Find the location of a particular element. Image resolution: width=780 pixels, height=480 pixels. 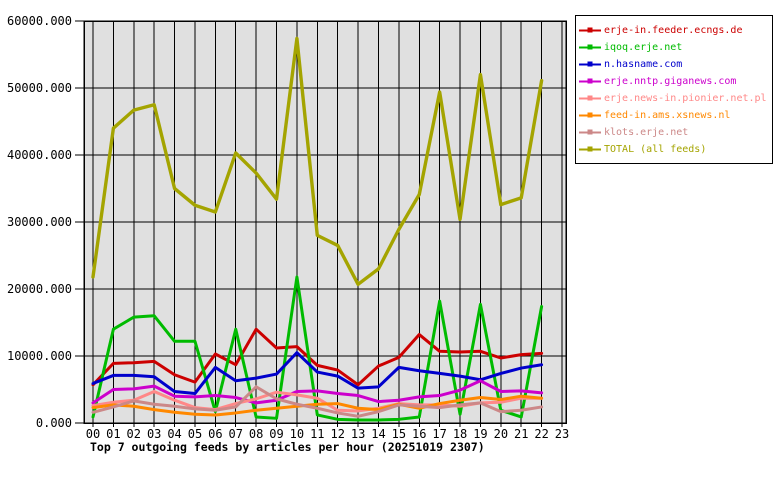

x-axis-tick-label: 17 is located at coordinates (439, 434).